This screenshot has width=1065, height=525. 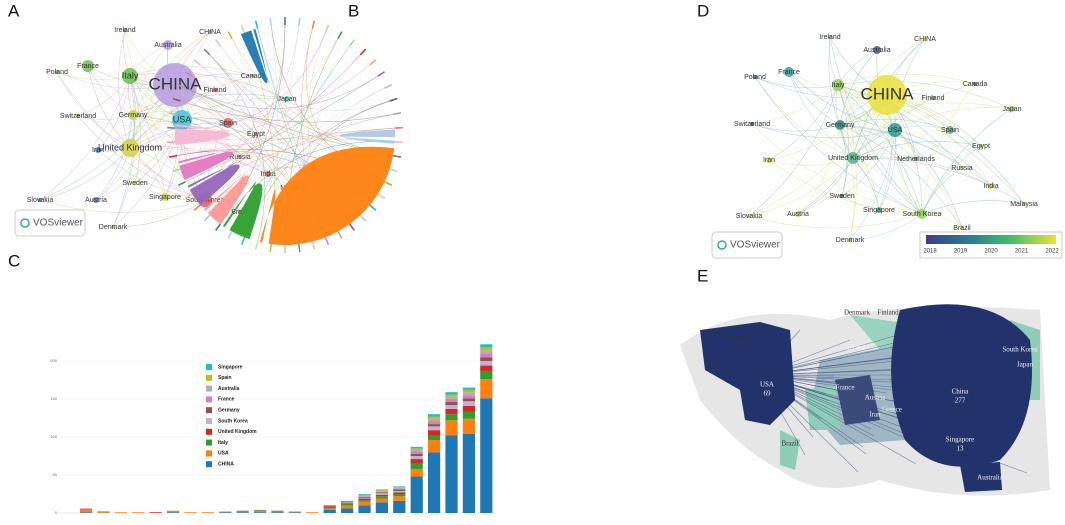 I want to click on region, so click(x=747, y=373).